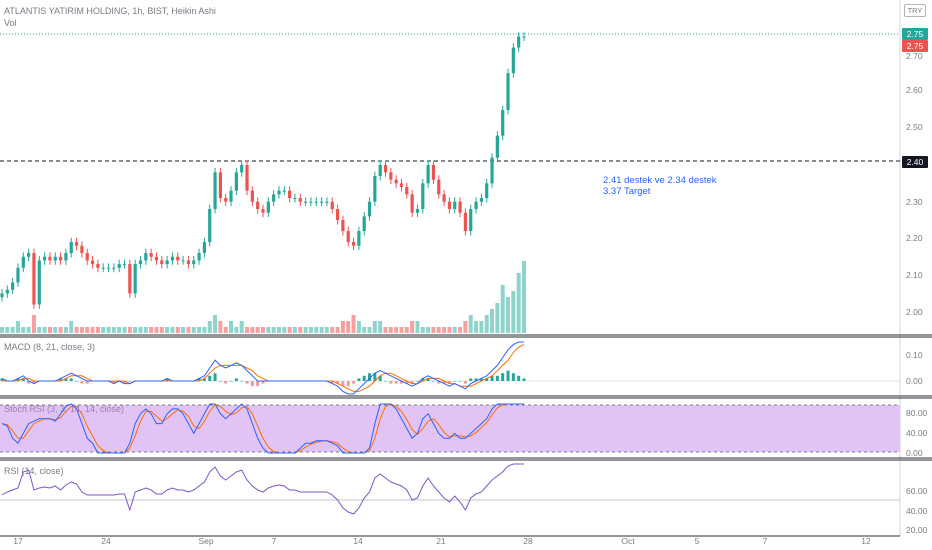  Describe the element at coordinates (914, 56) in the screenshot. I see `price-label-partial: 2.70` at that location.